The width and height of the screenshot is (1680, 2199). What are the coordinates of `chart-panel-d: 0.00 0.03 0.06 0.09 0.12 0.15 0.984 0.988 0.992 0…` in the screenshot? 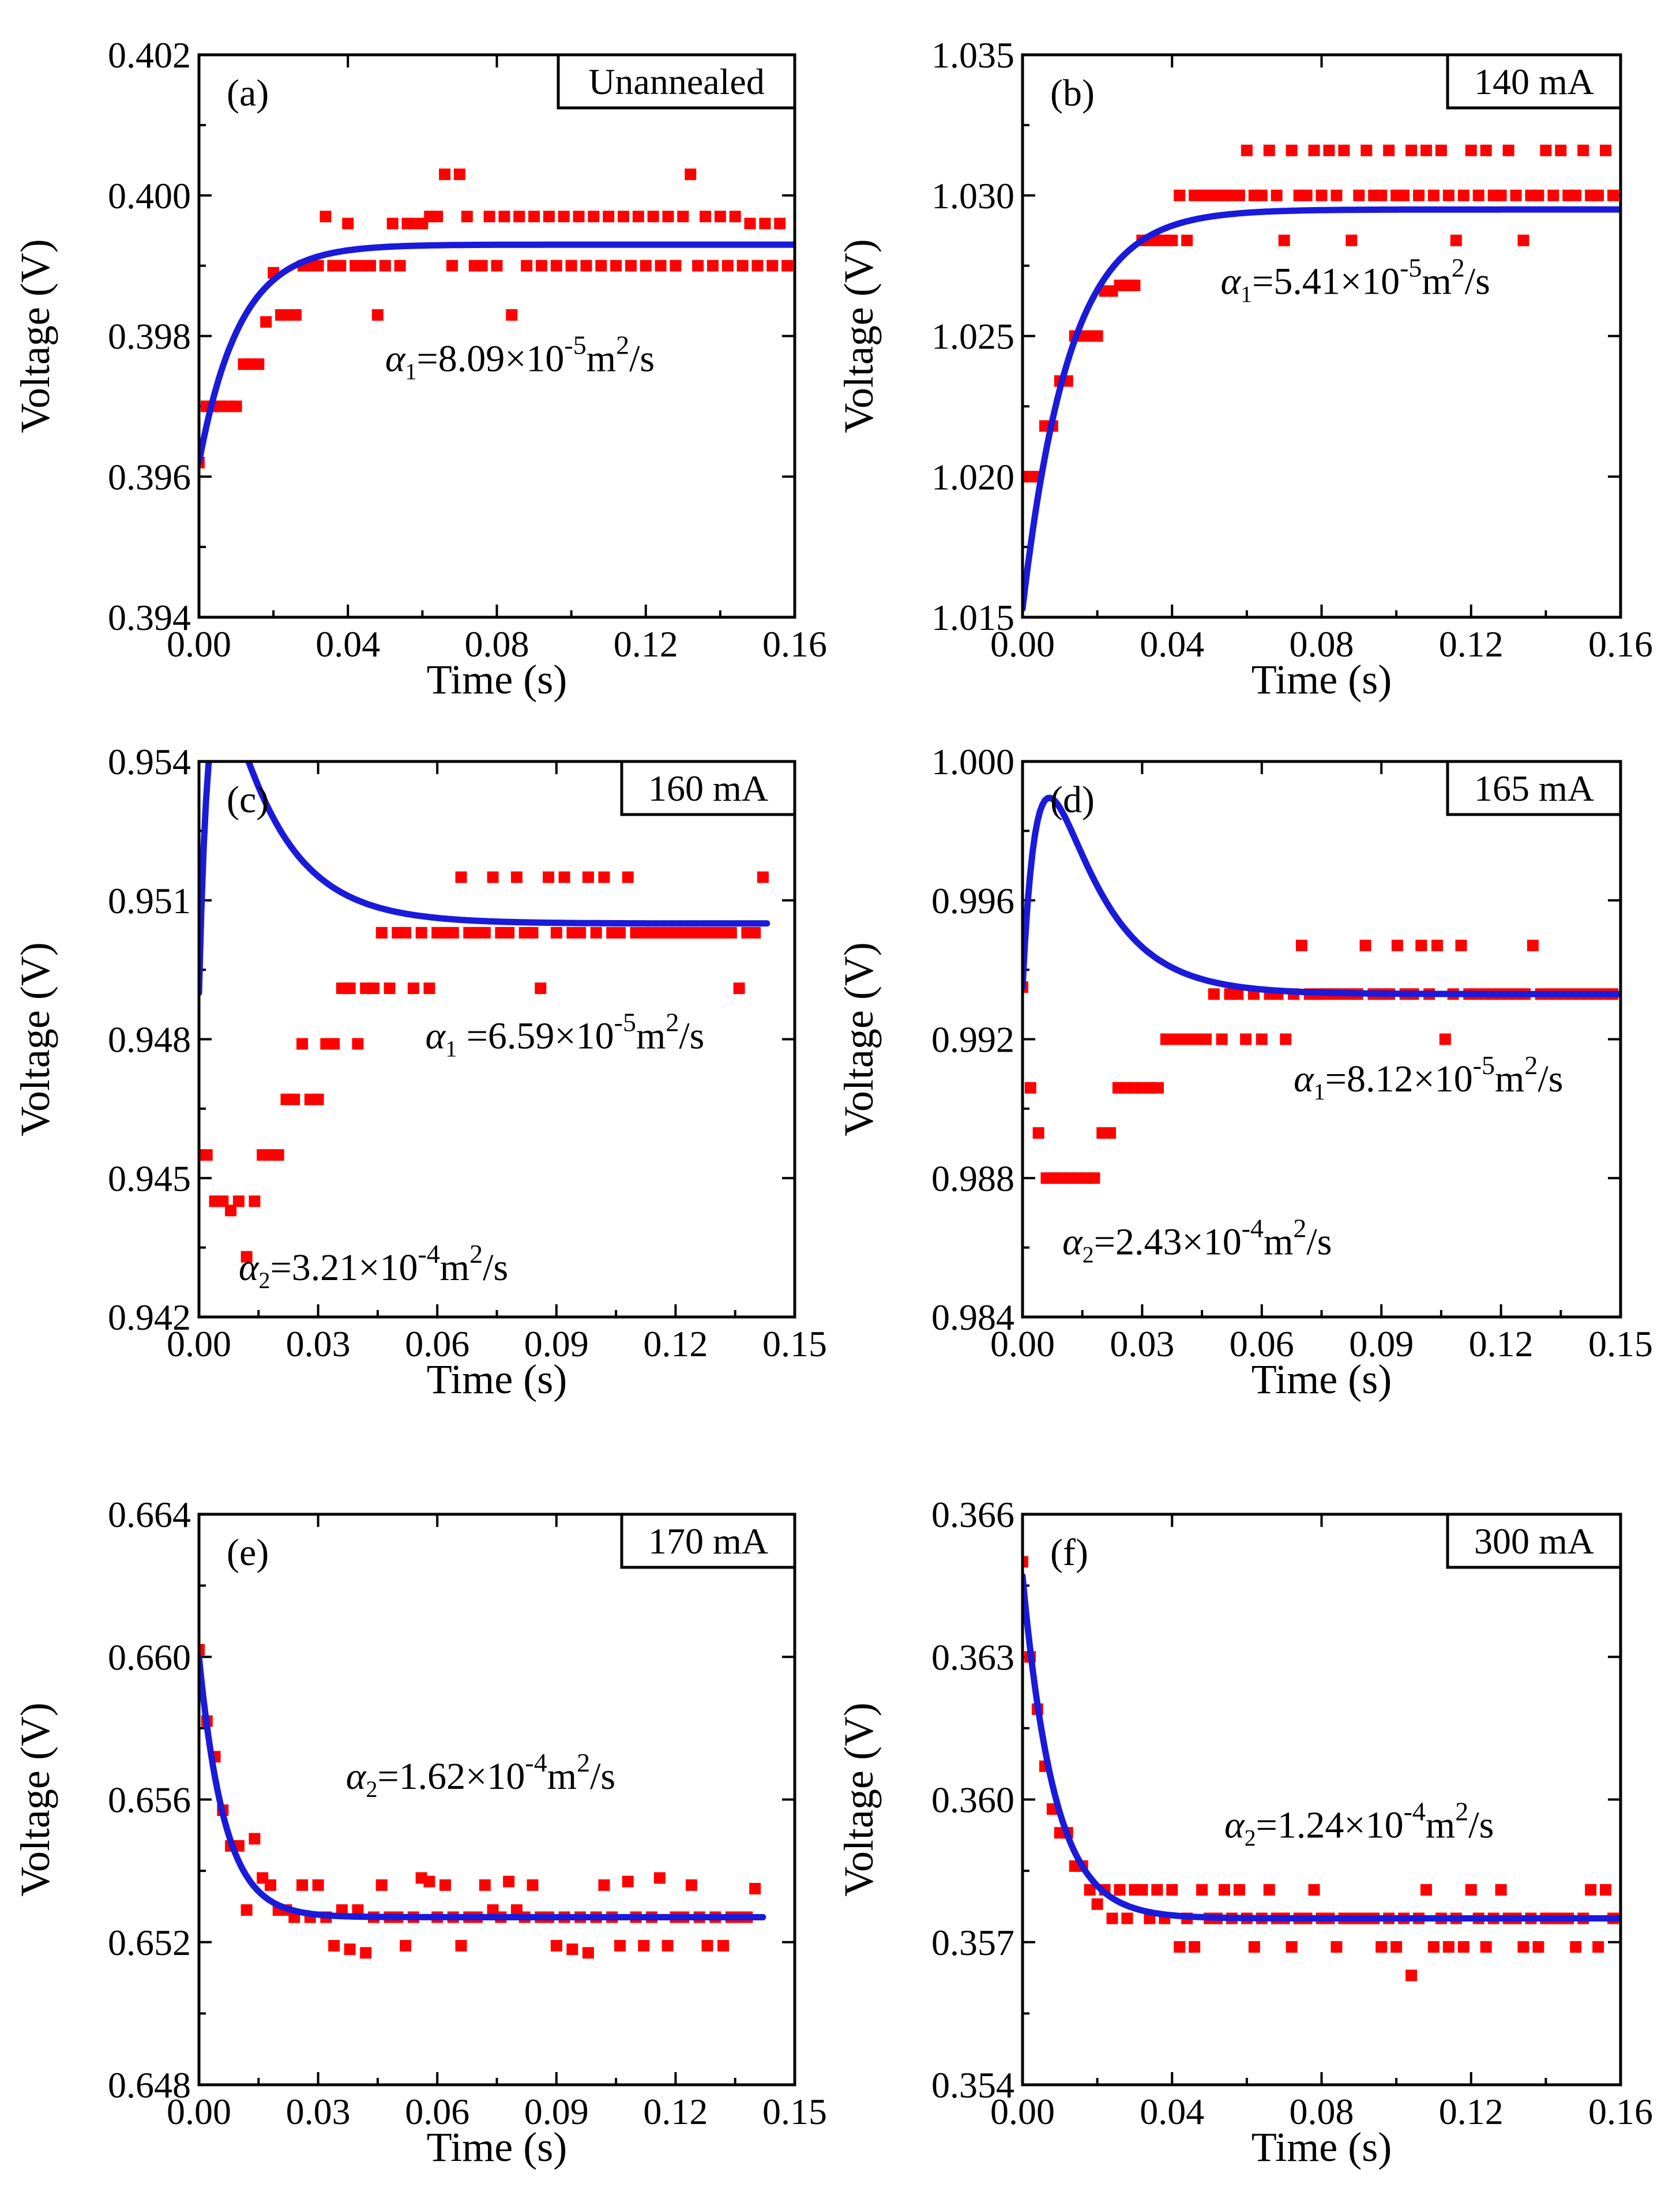 It's located at (1244, 1071).